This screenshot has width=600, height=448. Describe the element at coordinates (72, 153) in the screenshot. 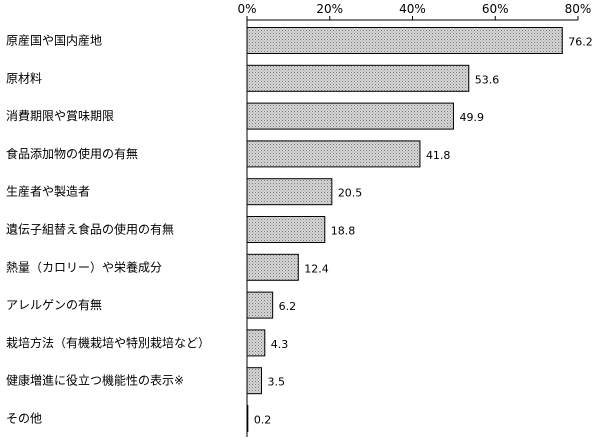

I see `category-label: 食品添加物の使用の有無` at that location.